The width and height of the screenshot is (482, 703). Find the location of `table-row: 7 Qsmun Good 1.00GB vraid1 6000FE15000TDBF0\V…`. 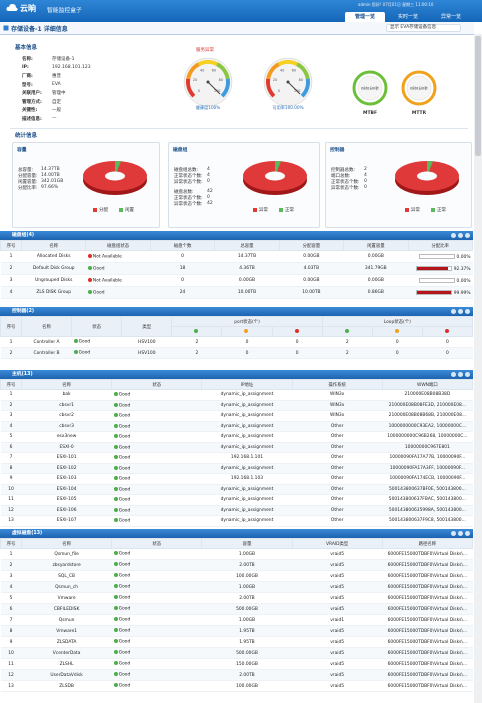

table-row: 7 Qsmun Good 1.00GB vraid1 6000FE15000TDBF0\V… is located at coordinates (236, 620).